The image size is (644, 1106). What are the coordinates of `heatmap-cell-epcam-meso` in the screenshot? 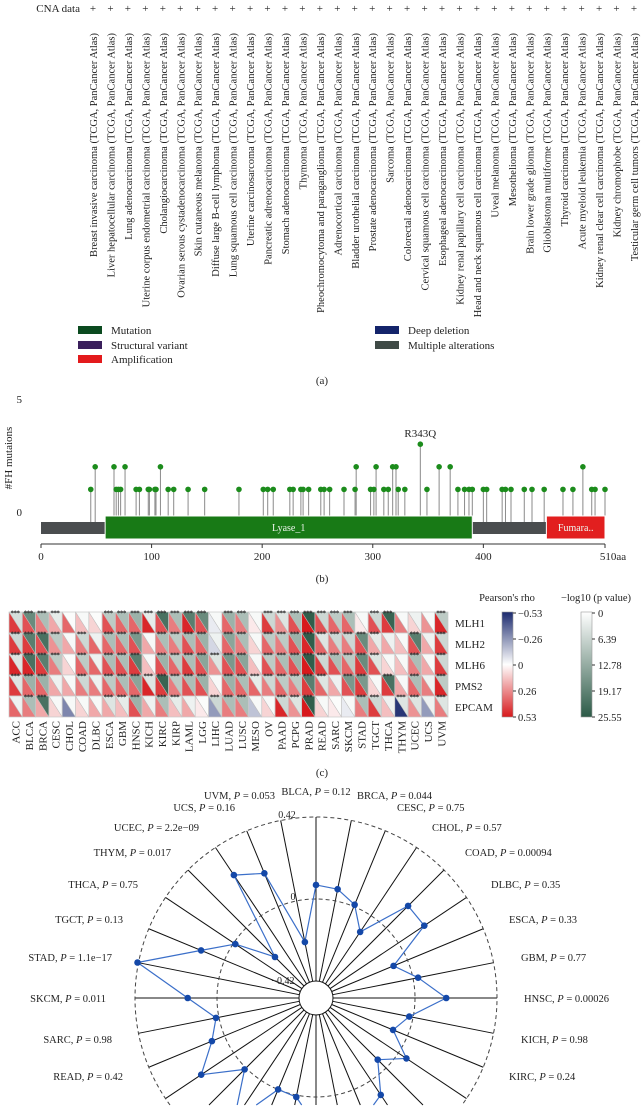 It's located at (255, 706).